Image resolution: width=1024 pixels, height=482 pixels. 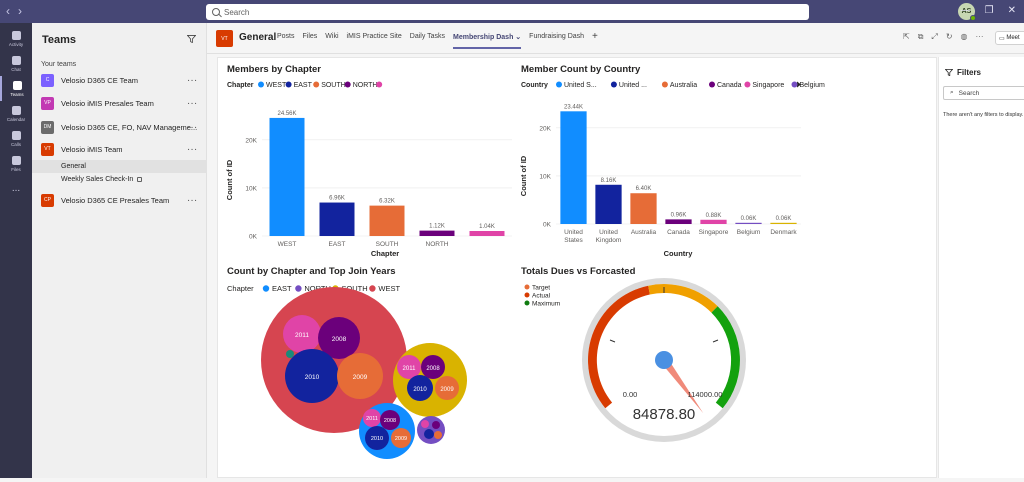 What do you see at coordinates (799, 84) in the screenshot?
I see `legend-next-icon` at bounding box center [799, 84].